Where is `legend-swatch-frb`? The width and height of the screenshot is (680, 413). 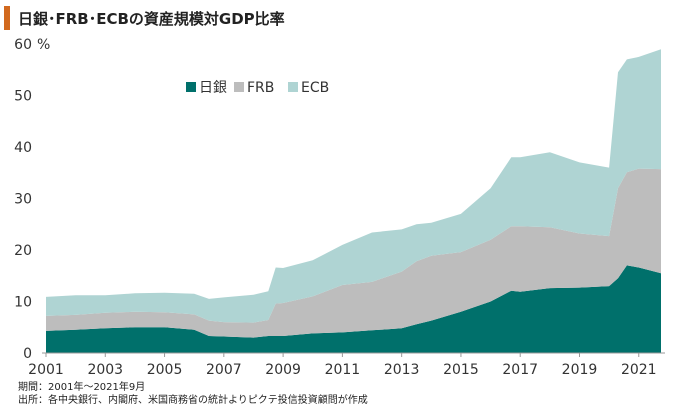
legend-swatch-frb is located at coordinates (239, 87).